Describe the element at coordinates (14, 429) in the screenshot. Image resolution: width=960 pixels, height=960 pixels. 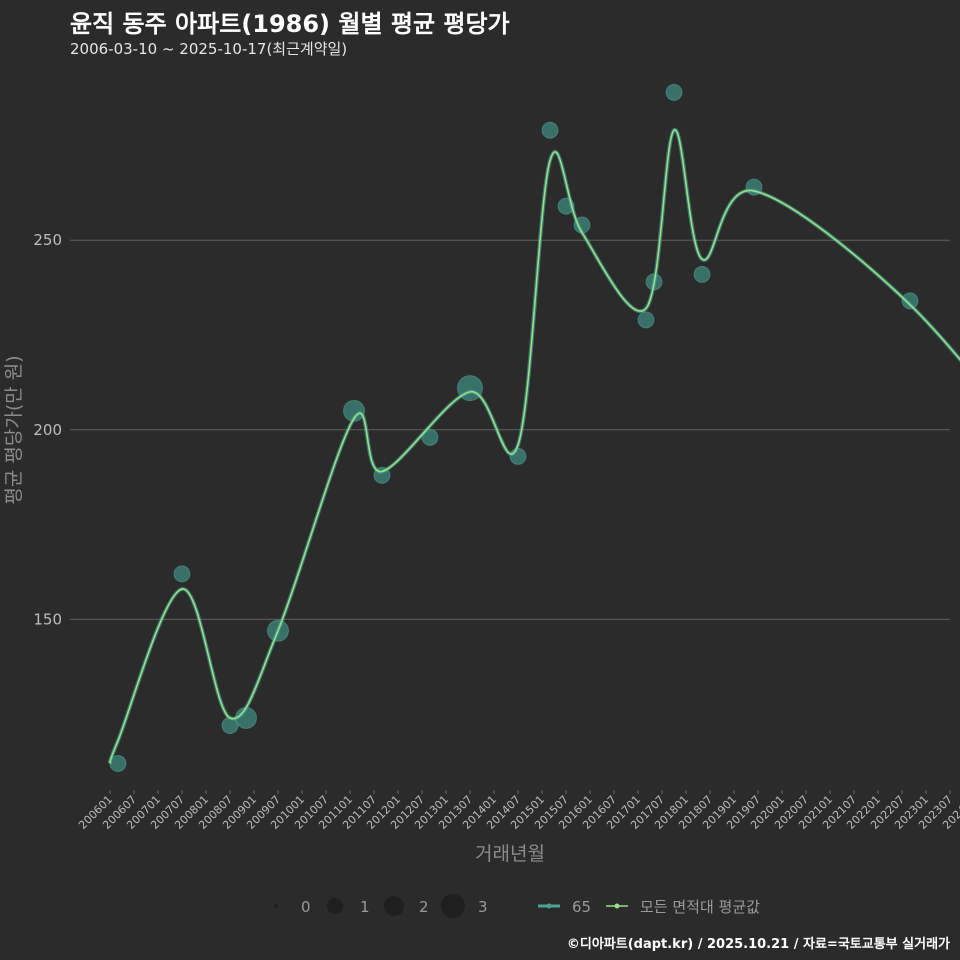
I see `y-axis-title: 평균 평당가(만 원)` at that location.